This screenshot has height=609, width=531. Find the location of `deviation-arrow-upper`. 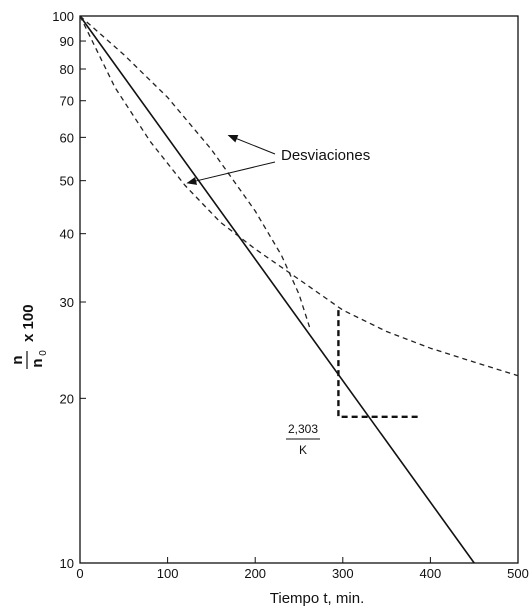

deviation-arrow-upper is located at coordinates (251, 144).